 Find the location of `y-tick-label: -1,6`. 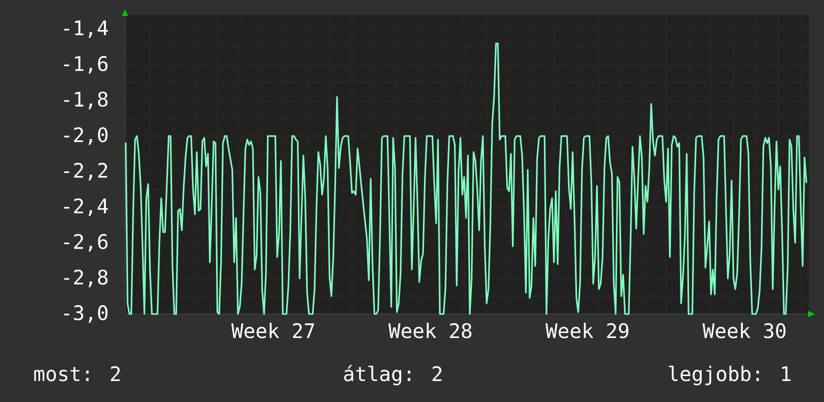

y-tick-label: -1,6 is located at coordinates (86, 65).